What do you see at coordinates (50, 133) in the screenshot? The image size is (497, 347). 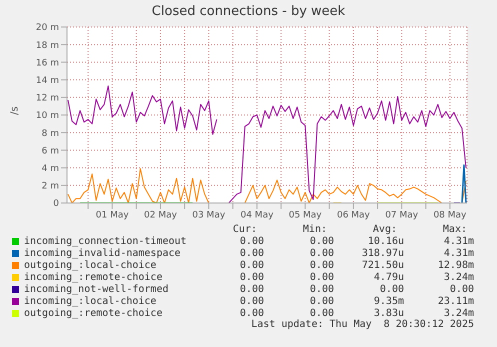 I see `y-tick-label: 8 m` at bounding box center [50, 133].